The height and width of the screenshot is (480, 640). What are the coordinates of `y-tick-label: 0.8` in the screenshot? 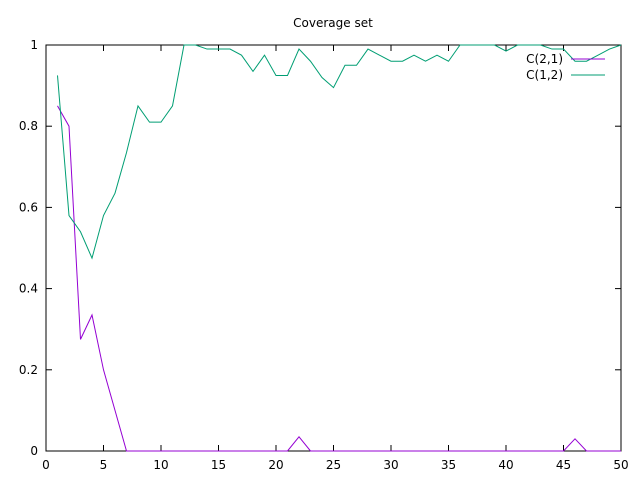 It's located at (28, 126).